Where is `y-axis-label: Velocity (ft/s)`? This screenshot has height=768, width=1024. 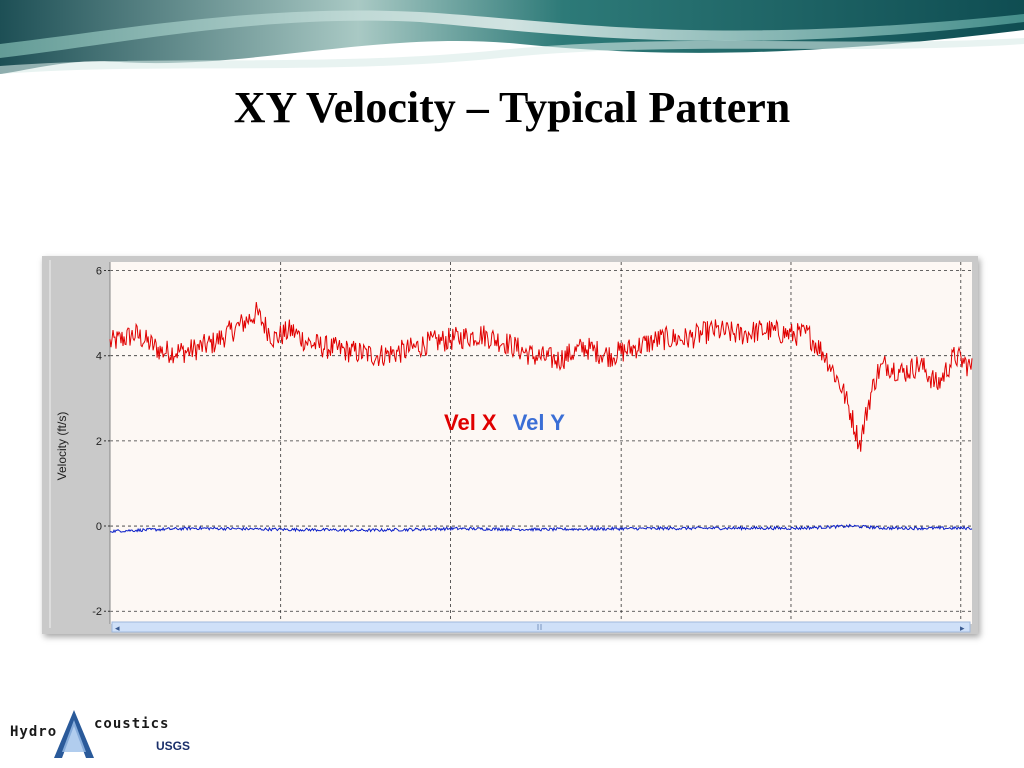
y-axis-label: Velocity (ft/s) is located at coordinates (62, 446).